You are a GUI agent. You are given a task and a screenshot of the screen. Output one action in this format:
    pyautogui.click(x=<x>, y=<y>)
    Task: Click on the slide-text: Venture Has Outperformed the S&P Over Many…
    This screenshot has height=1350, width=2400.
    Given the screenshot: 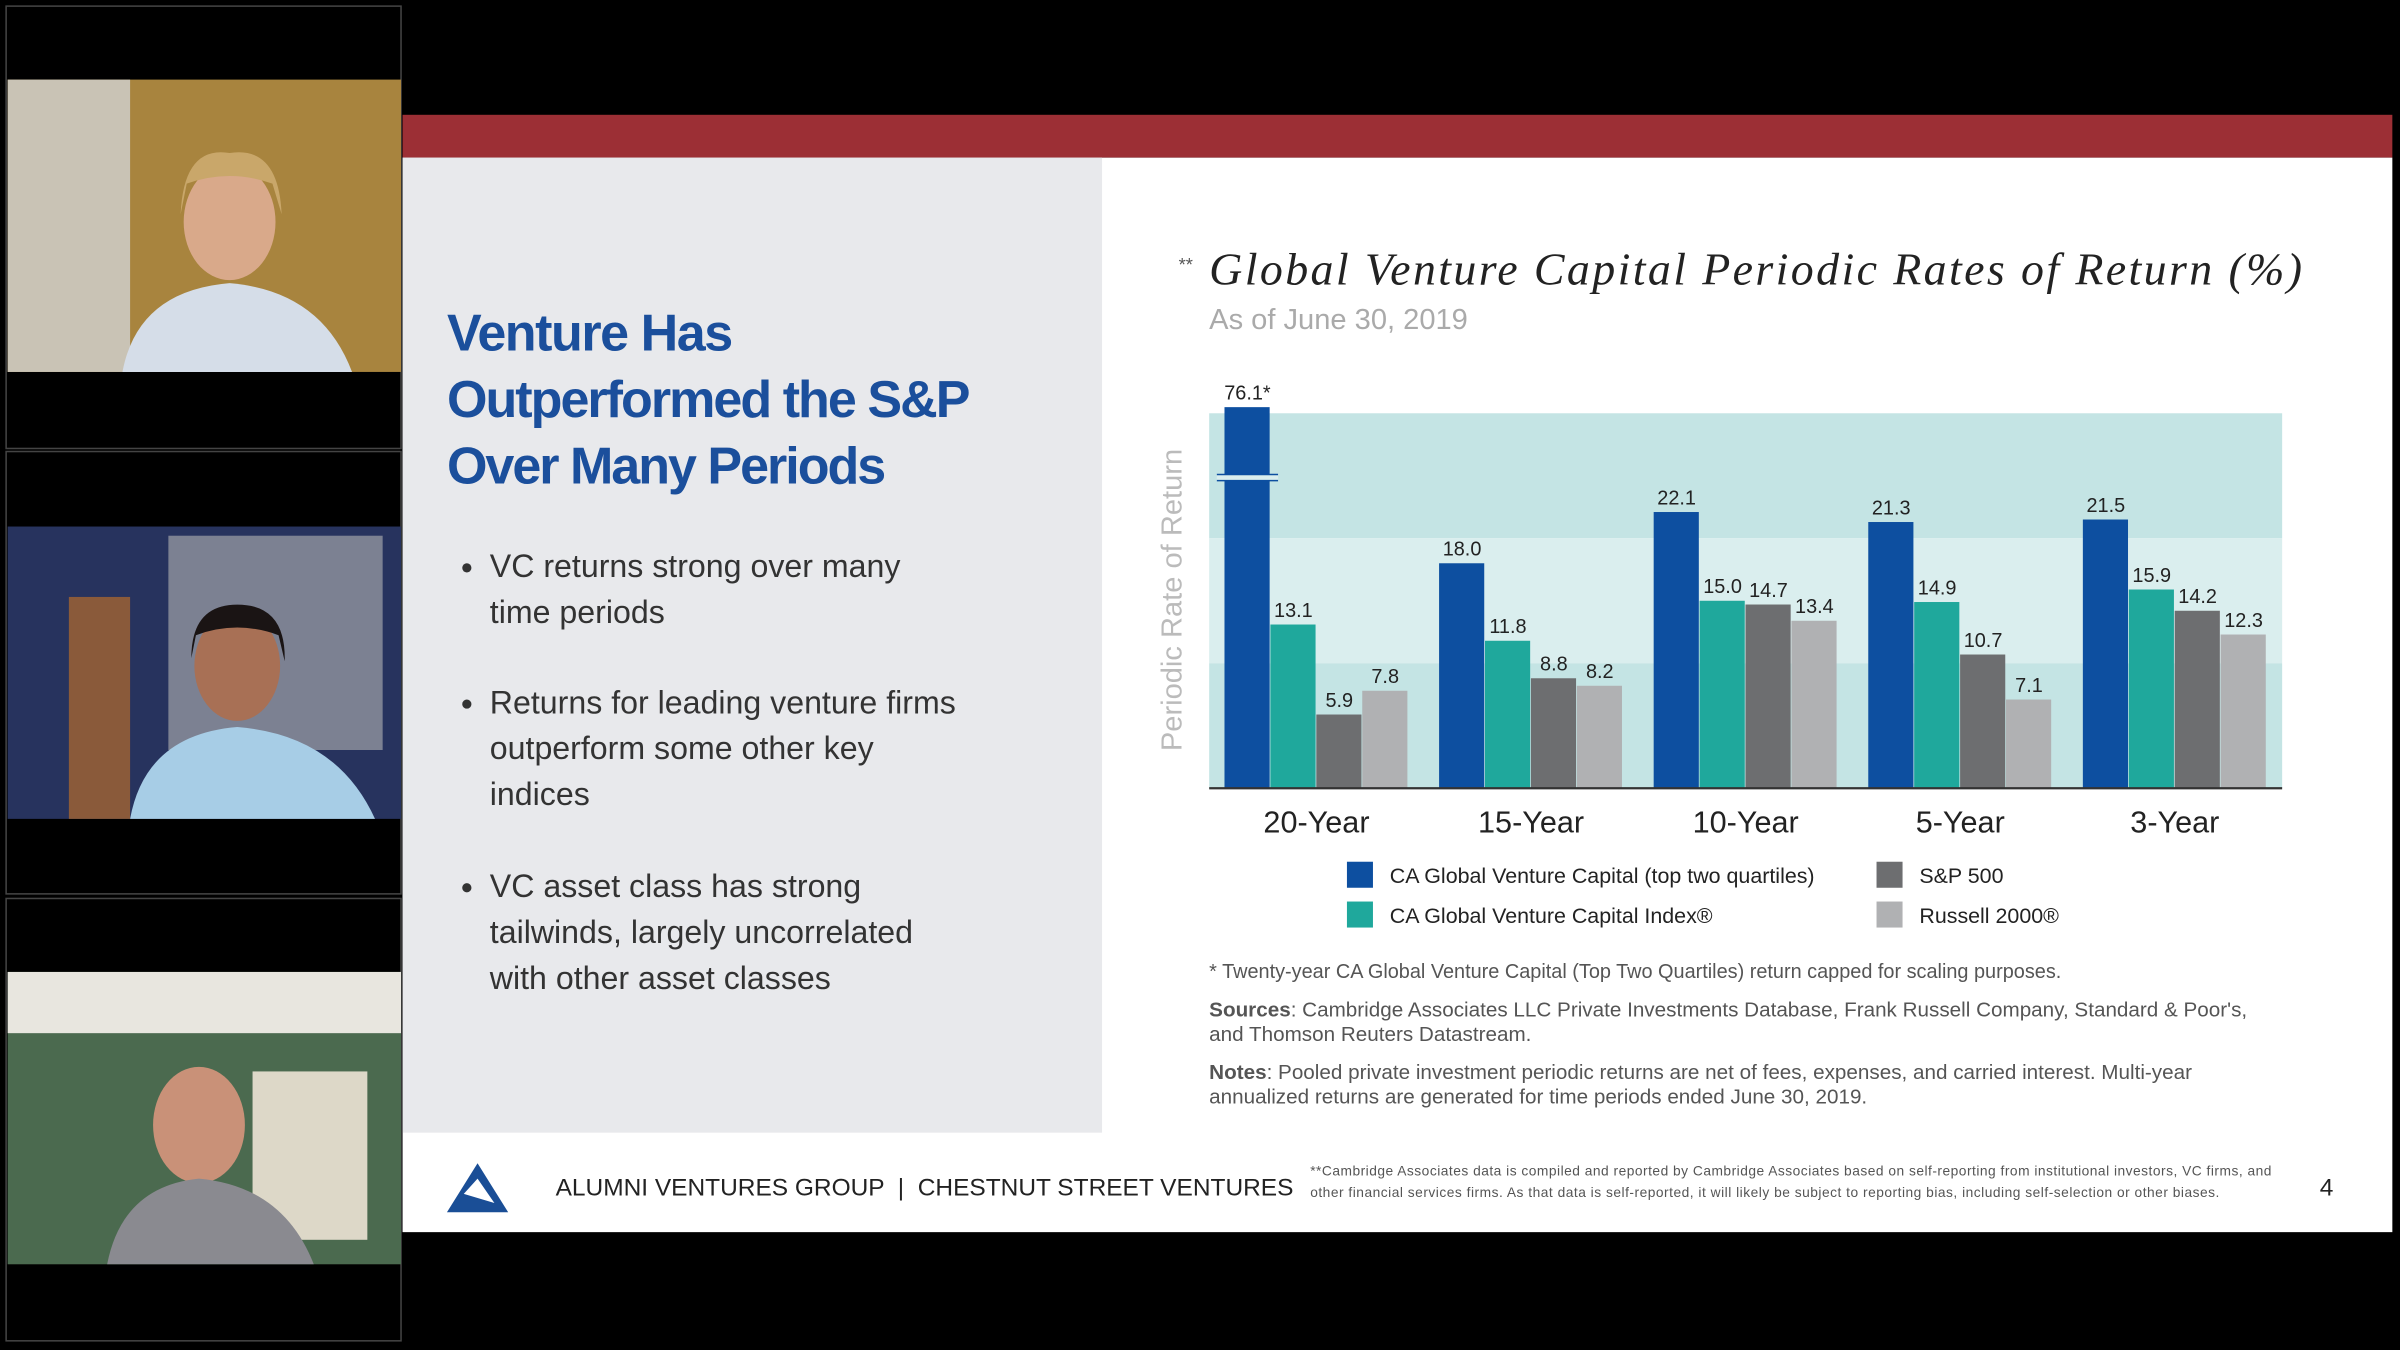 What is the action you would take?
    pyautogui.click(x=708, y=650)
    